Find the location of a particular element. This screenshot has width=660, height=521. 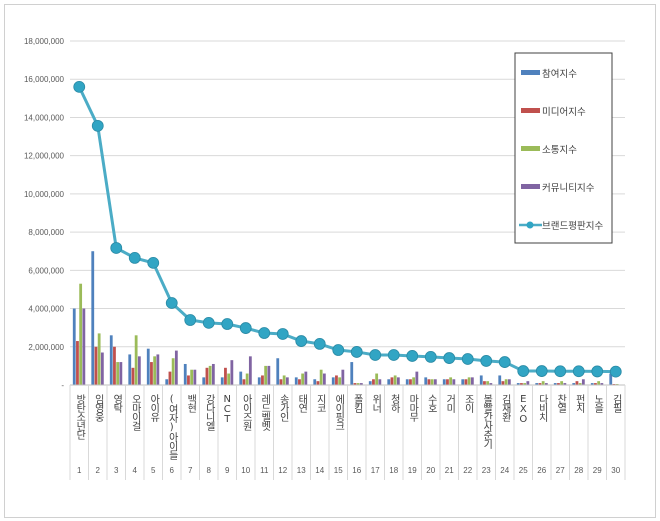

x-rank-label: 13 is located at coordinates (301, 470).